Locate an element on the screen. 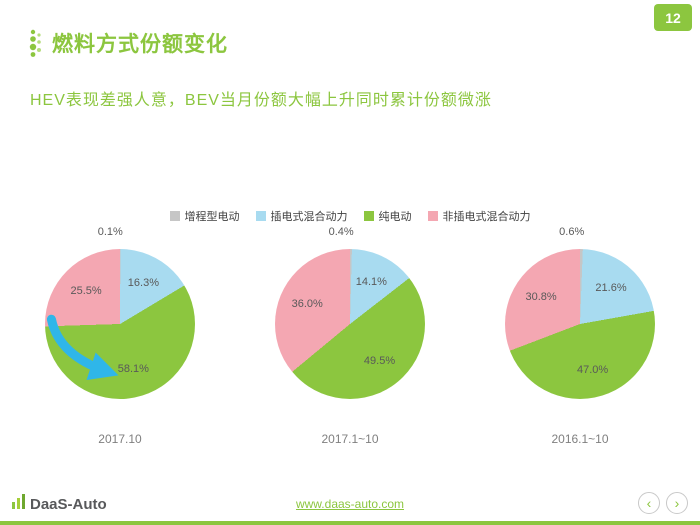 The image size is (700, 525). pie-chart-block: 0.4% 14.1% 49.5% 36.0% 2017.1~10 is located at coordinates (350, 336).